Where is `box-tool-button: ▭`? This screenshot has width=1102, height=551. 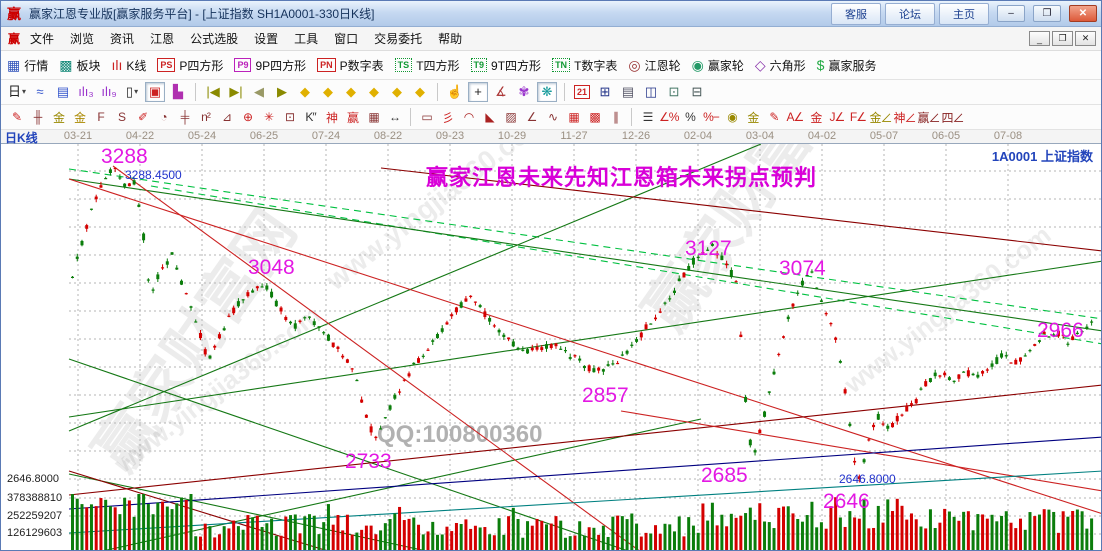
box-tool-button: ▭ is located at coordinates (426, 117).